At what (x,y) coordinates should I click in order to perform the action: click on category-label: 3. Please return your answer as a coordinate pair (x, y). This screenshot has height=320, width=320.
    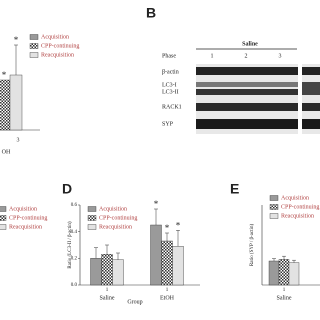
    Looking at the image, I should click on (18, 140).